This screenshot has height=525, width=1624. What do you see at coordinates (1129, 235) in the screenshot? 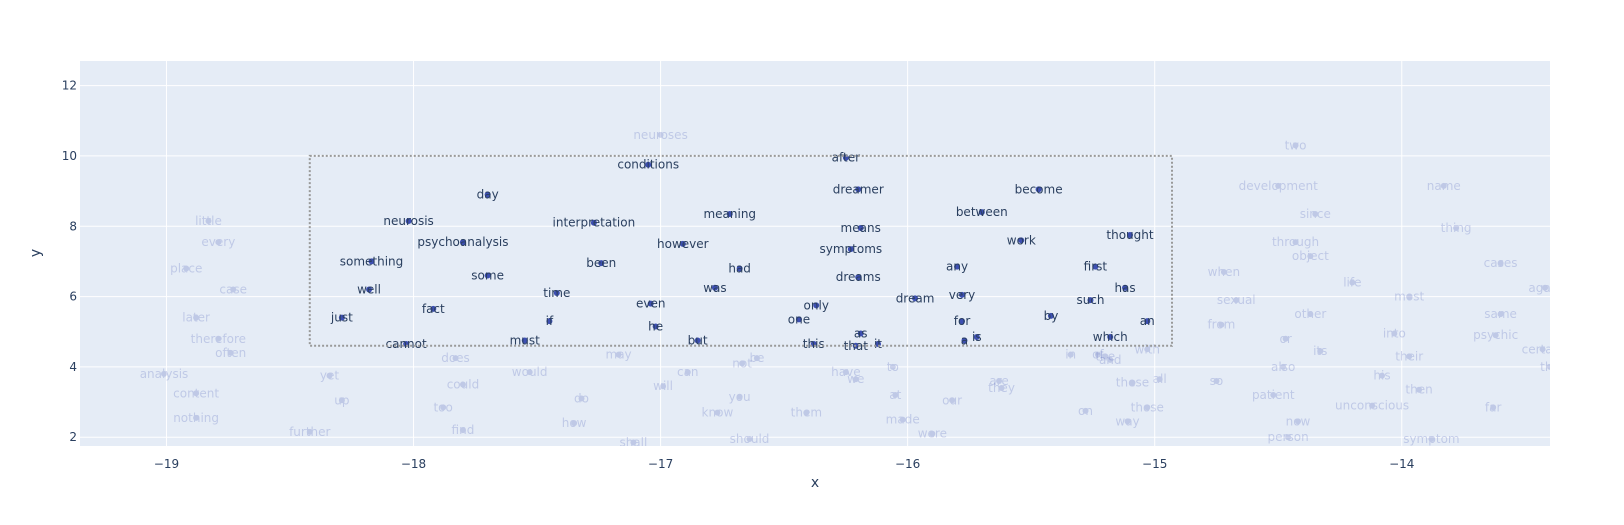
I see `scatter-point: thought` at bounding box center [1129, 235].